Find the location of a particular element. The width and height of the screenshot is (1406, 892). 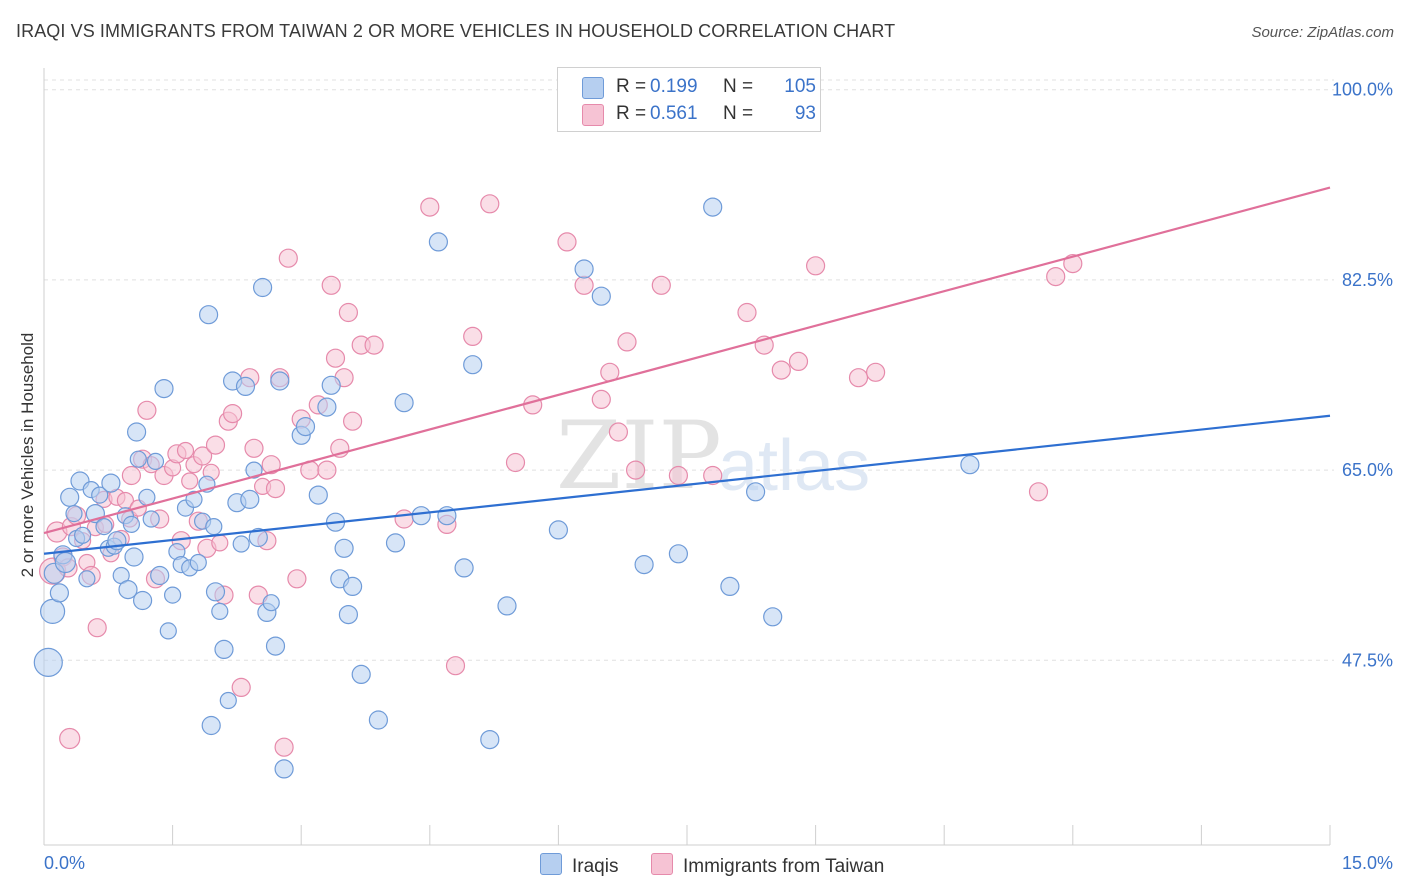

iraqi-trend-line is located at coordinates (687, 484).